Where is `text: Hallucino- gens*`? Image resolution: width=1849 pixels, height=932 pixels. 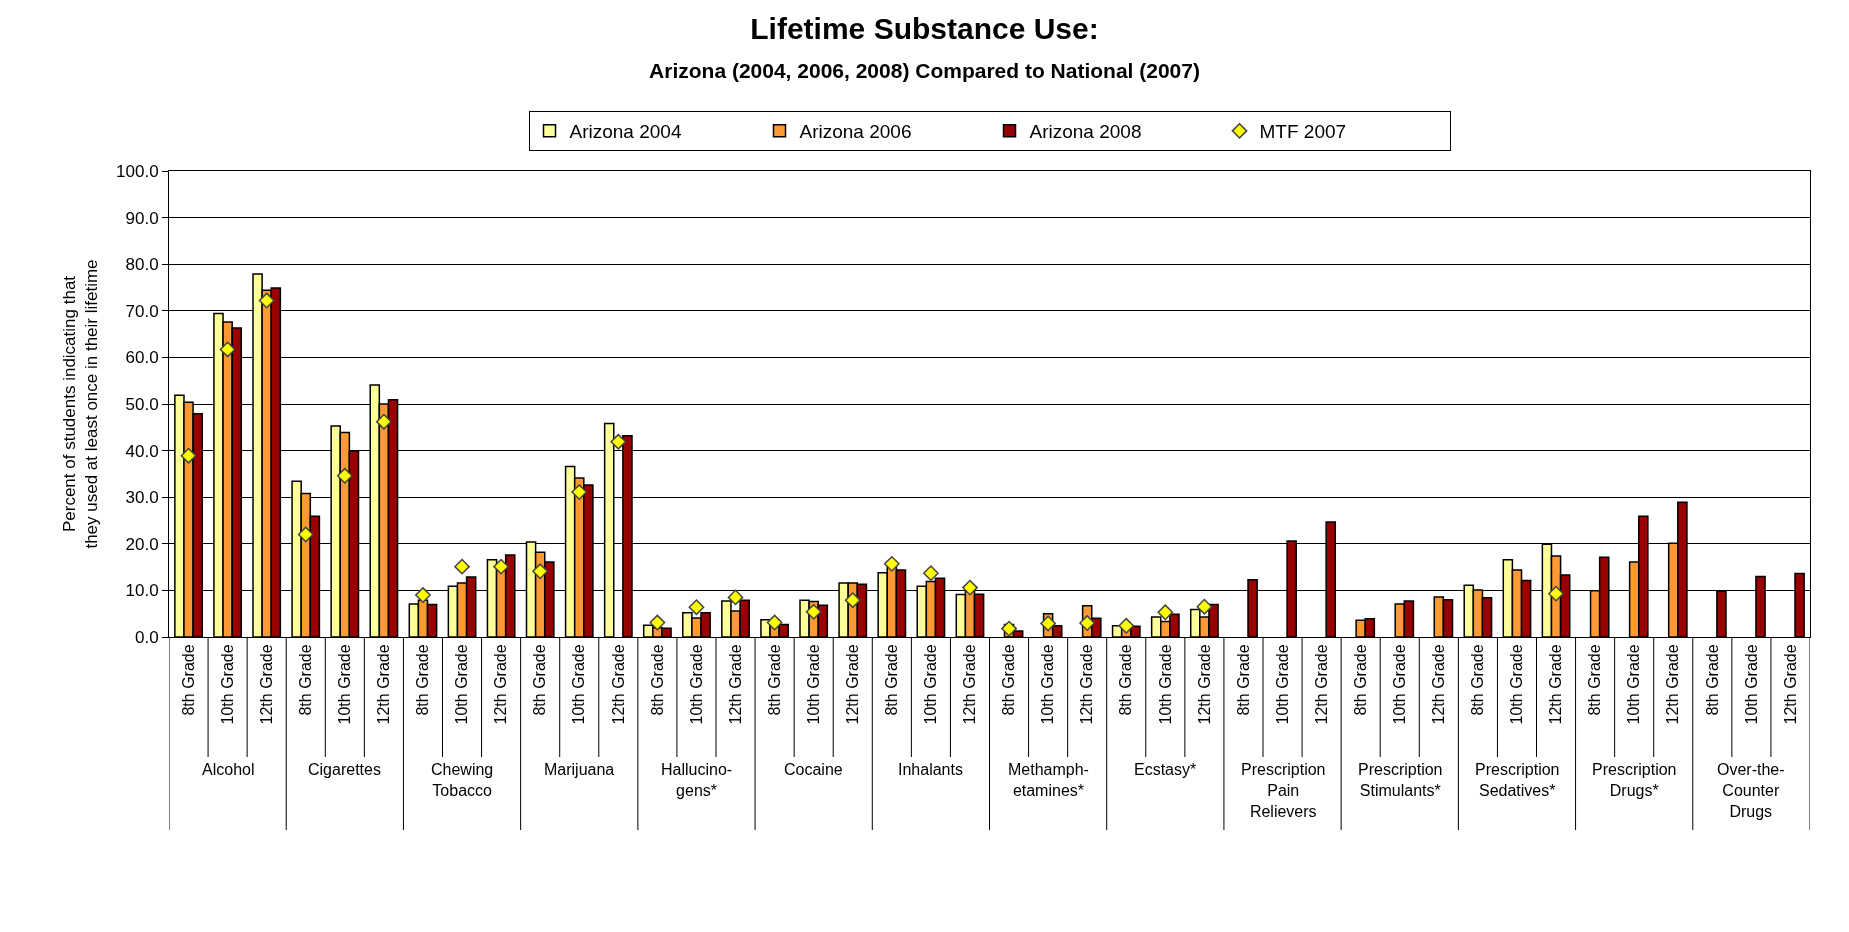 text: Hallucino- gens* is located at coordinates (697, 780).